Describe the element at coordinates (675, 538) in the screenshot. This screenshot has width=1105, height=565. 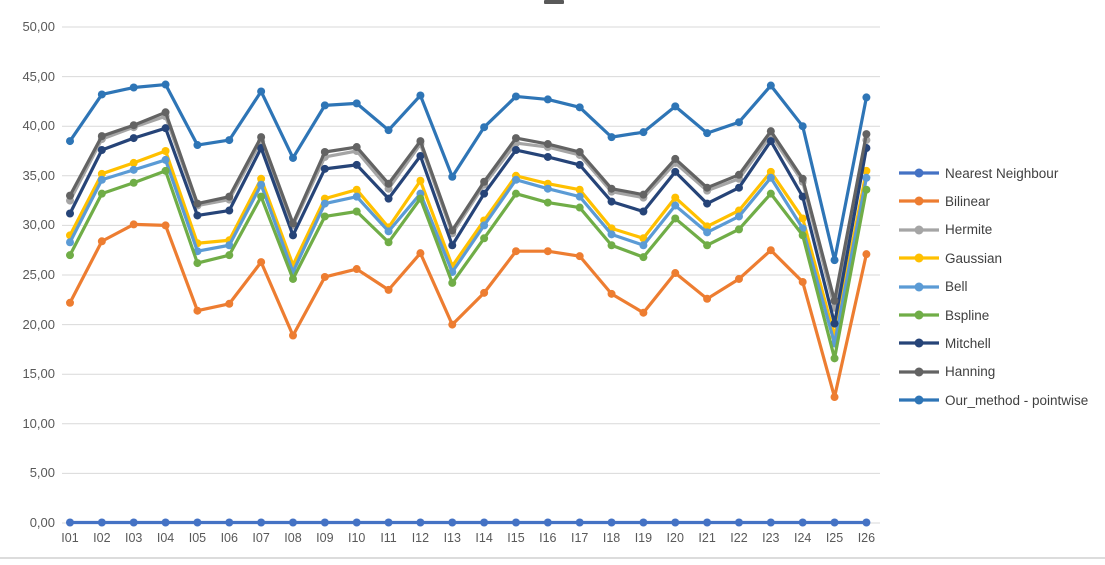
I see `x-category-label: I20` at that location.